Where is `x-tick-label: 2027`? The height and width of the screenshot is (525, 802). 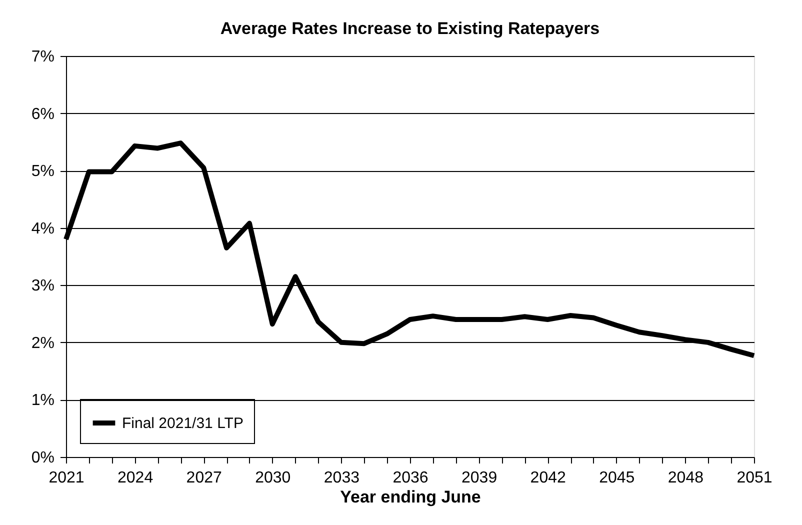
x-tick-label: 2027 is located at coordinates (204, 478).